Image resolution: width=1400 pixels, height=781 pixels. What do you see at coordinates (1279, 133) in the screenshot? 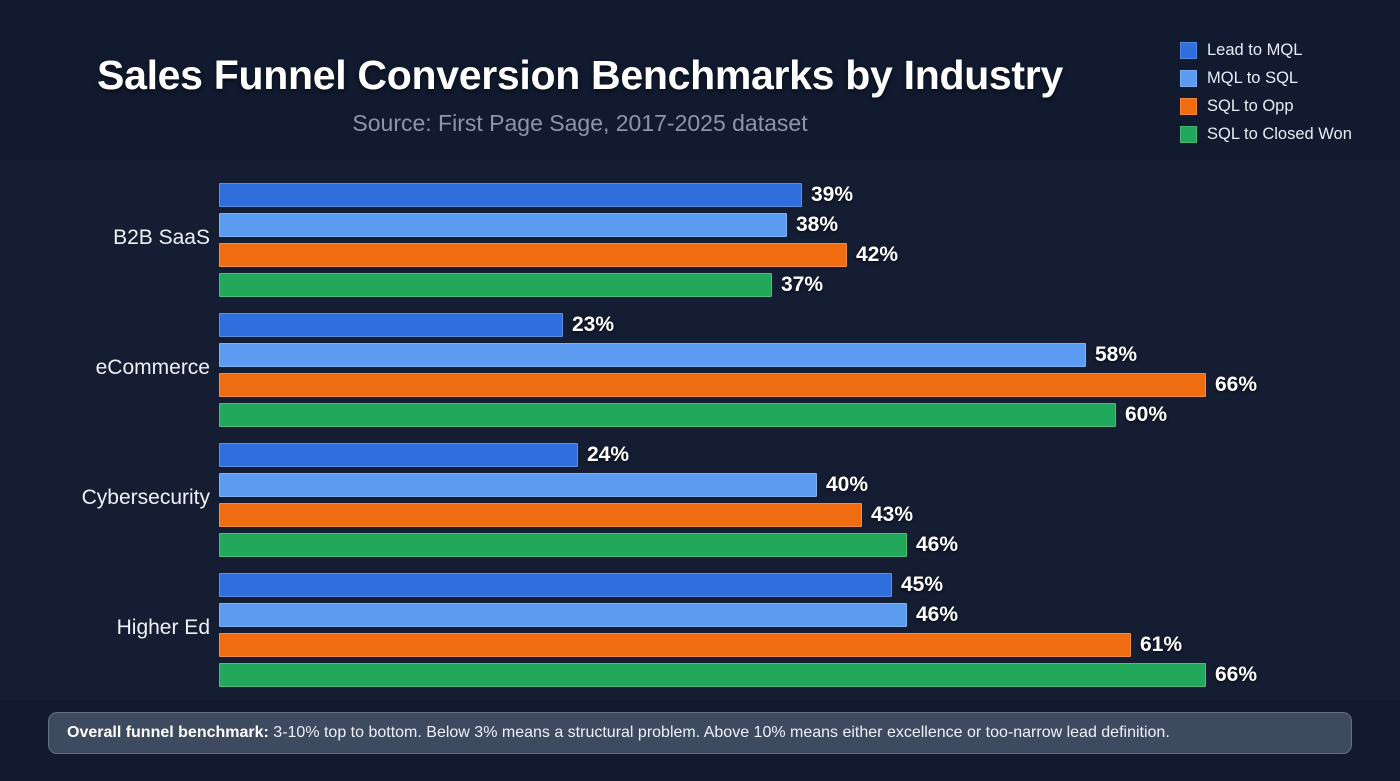
I see `legend-label: SQL to Closed Won` at bounding box center [1279, 133].